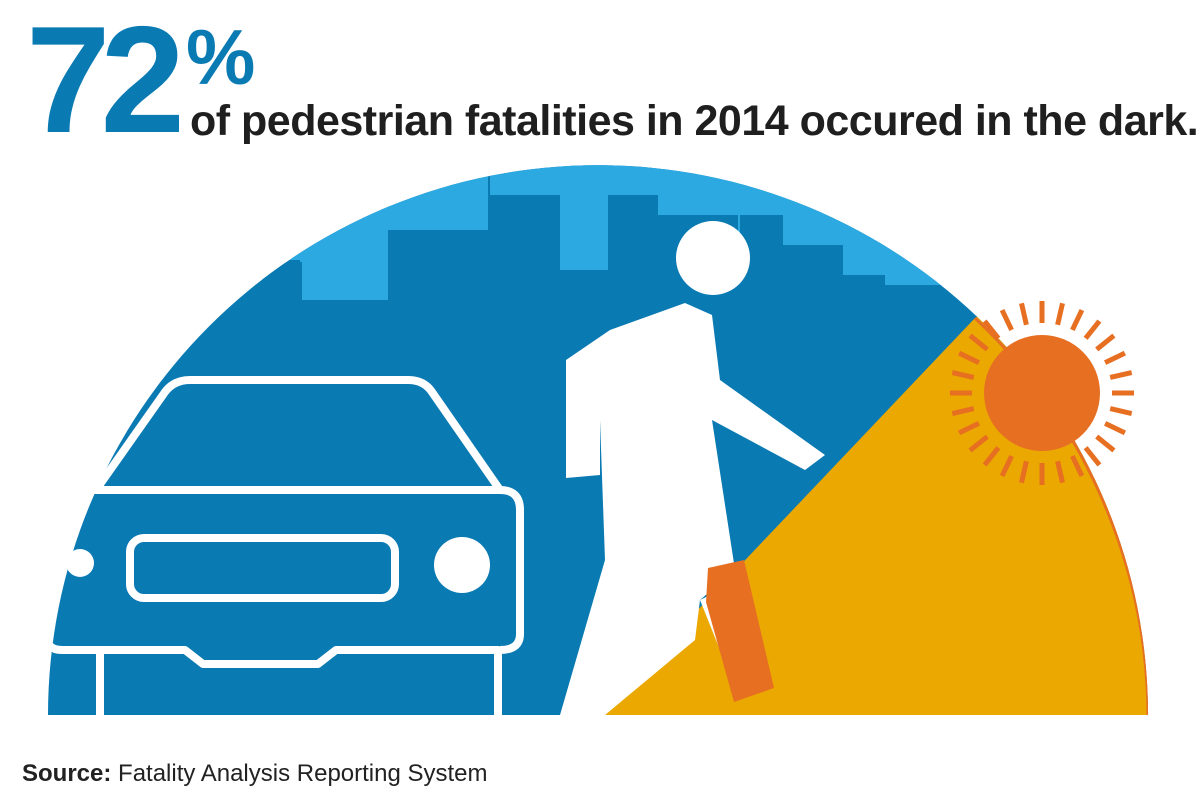  I want to click on pedestrian-icon, so click(692, 468).